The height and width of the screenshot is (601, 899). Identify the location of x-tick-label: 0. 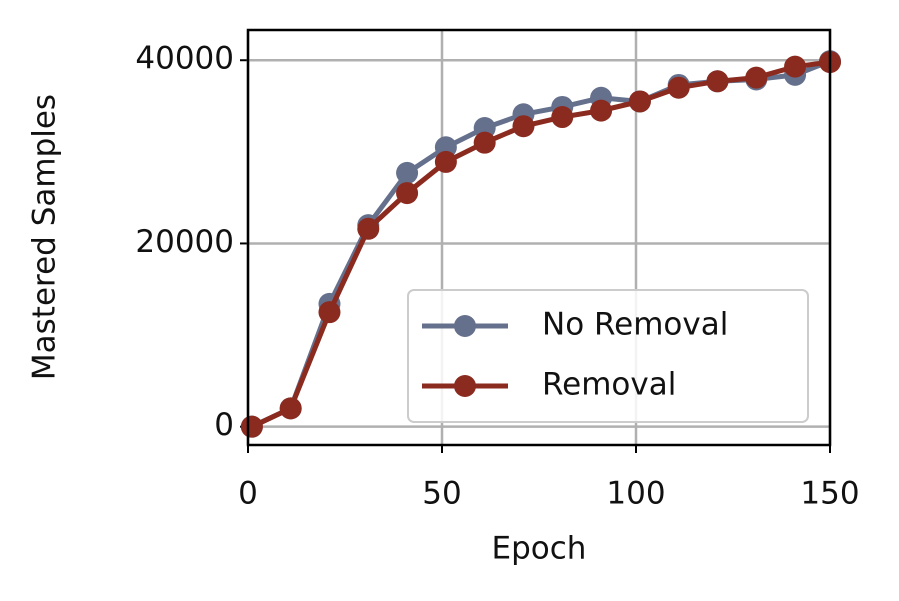
(248, 494).